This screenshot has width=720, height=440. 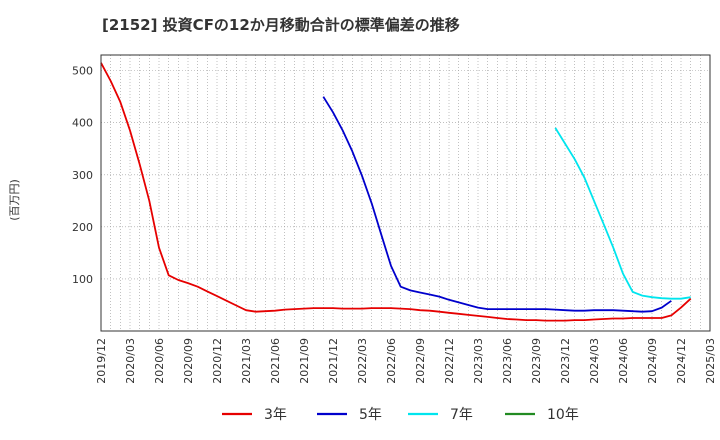 I want to click on x-tick-label: 2022/12, so click(x=449, y=361).